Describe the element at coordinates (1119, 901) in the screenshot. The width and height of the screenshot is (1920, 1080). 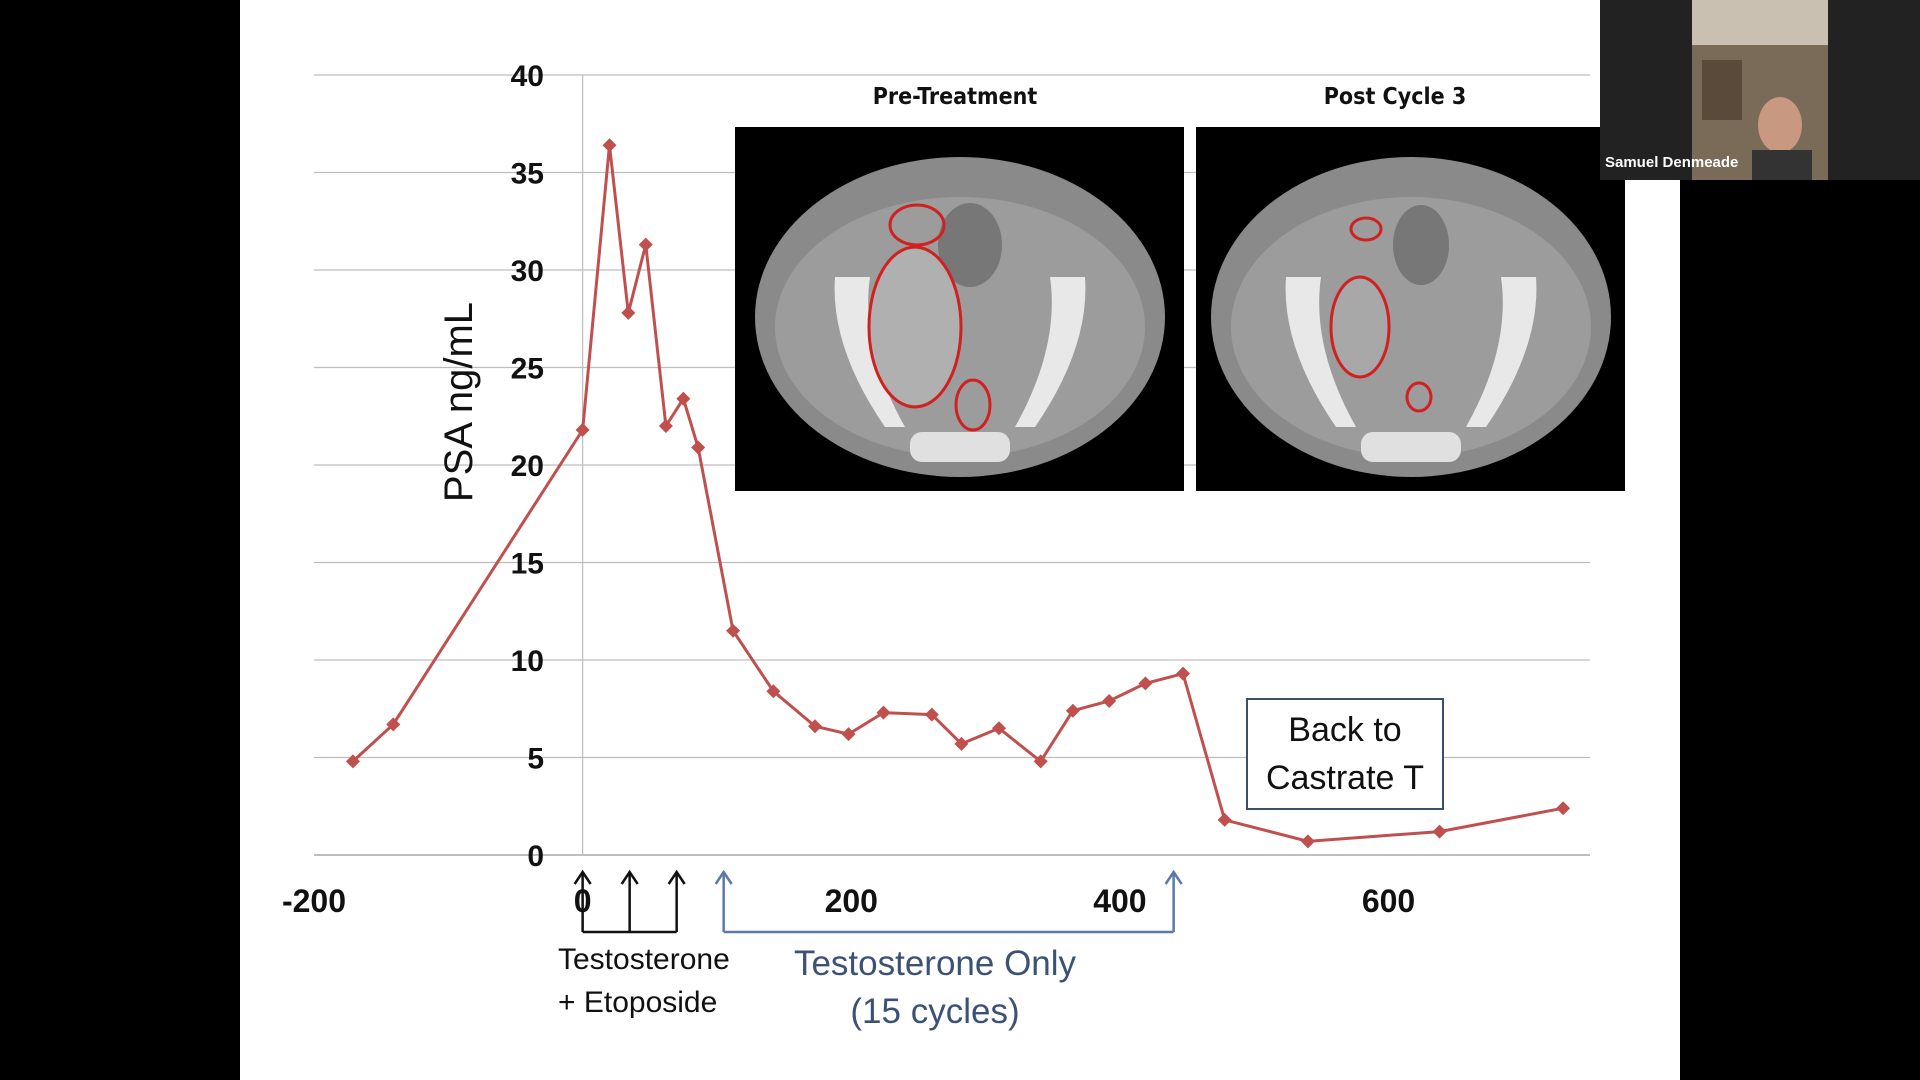
I see `x-tick-label: 400` at that location.